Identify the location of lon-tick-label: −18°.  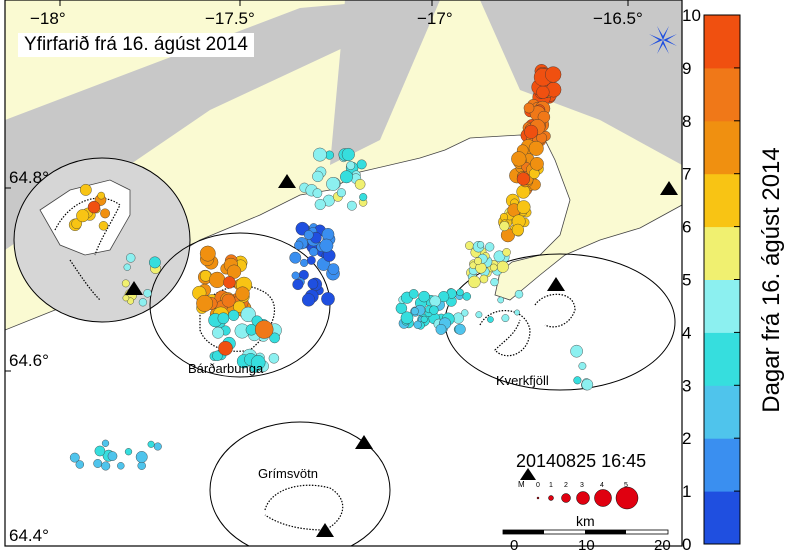
(48, 18).